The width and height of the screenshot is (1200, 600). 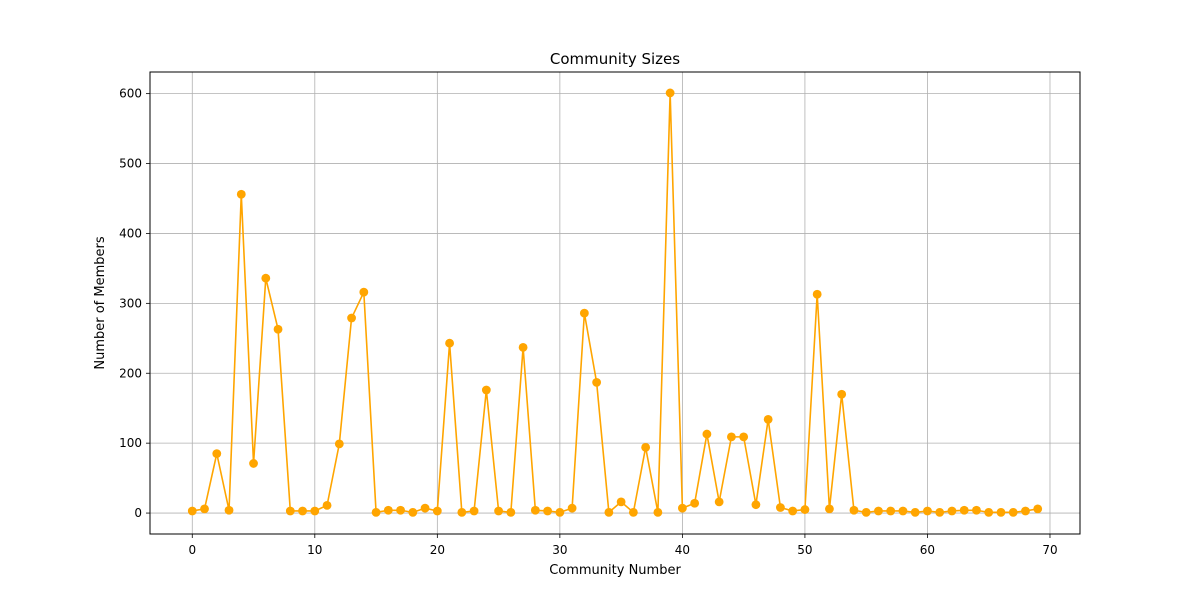 What do you see at coordinates (130, 303) in the screenshot?
I see `y-tick-label: 300` at bounding box center [130, 303].